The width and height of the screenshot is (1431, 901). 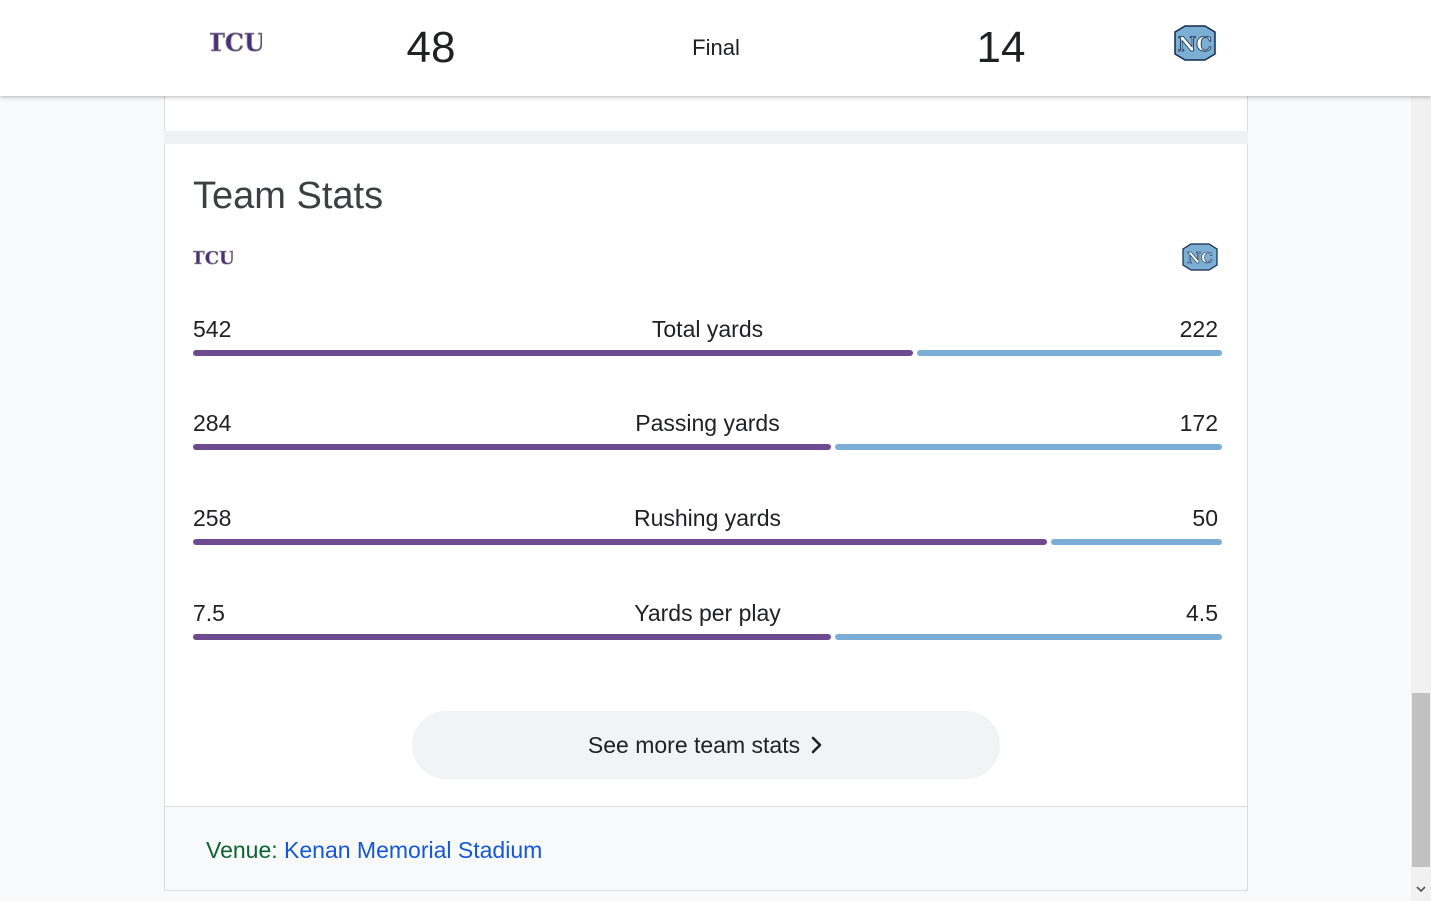 I want to click on stat-row-rushing-yards: 258 Rushing yards 50, so click(x=707, y=528).